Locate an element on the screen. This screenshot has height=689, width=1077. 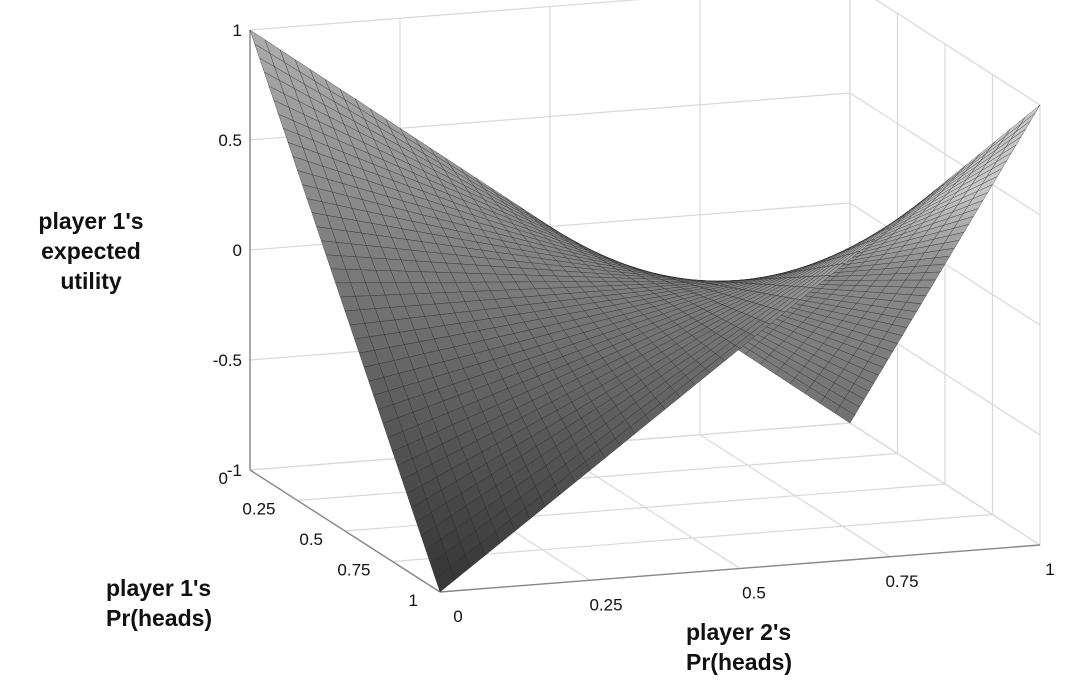
y-tick-label: 0.75 is located at coordinates (353, 570).